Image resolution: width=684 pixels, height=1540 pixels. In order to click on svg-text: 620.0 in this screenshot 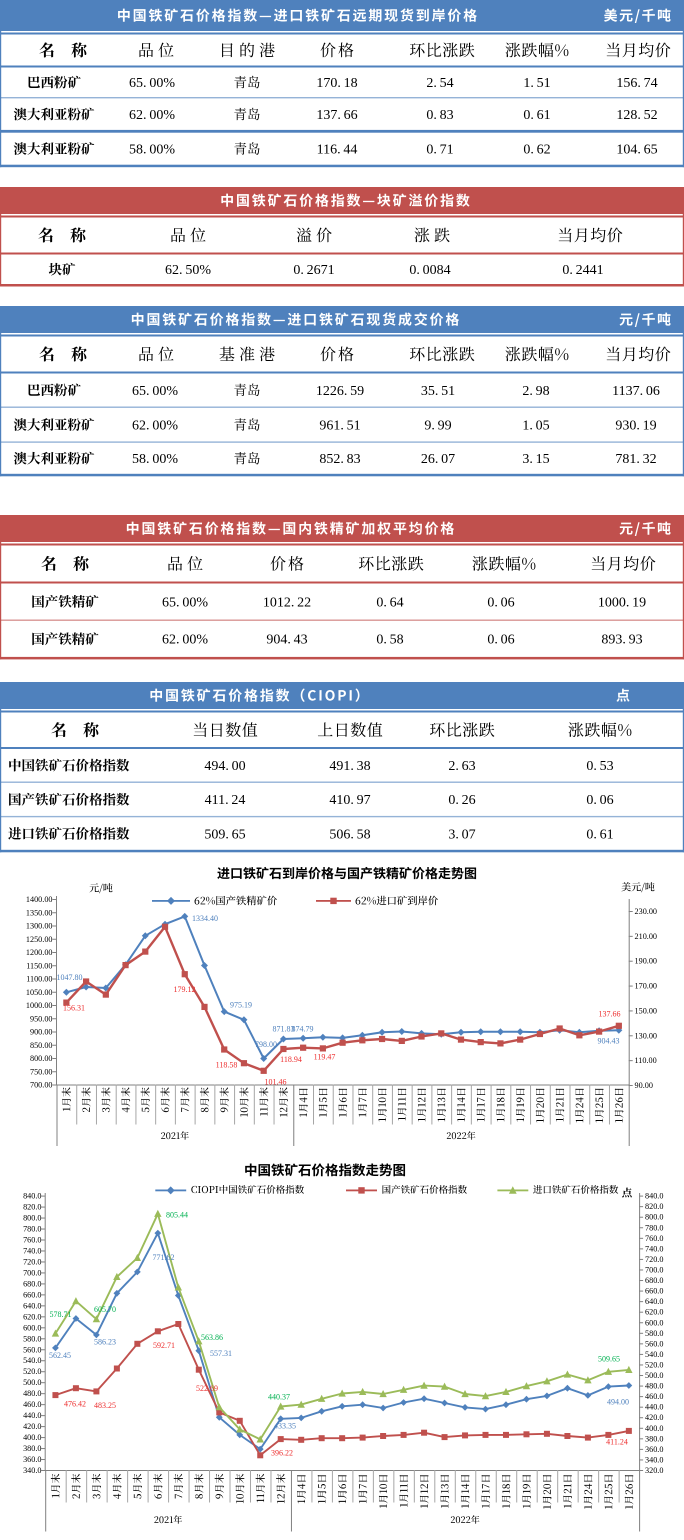, I will do `click(32, 1316)`.